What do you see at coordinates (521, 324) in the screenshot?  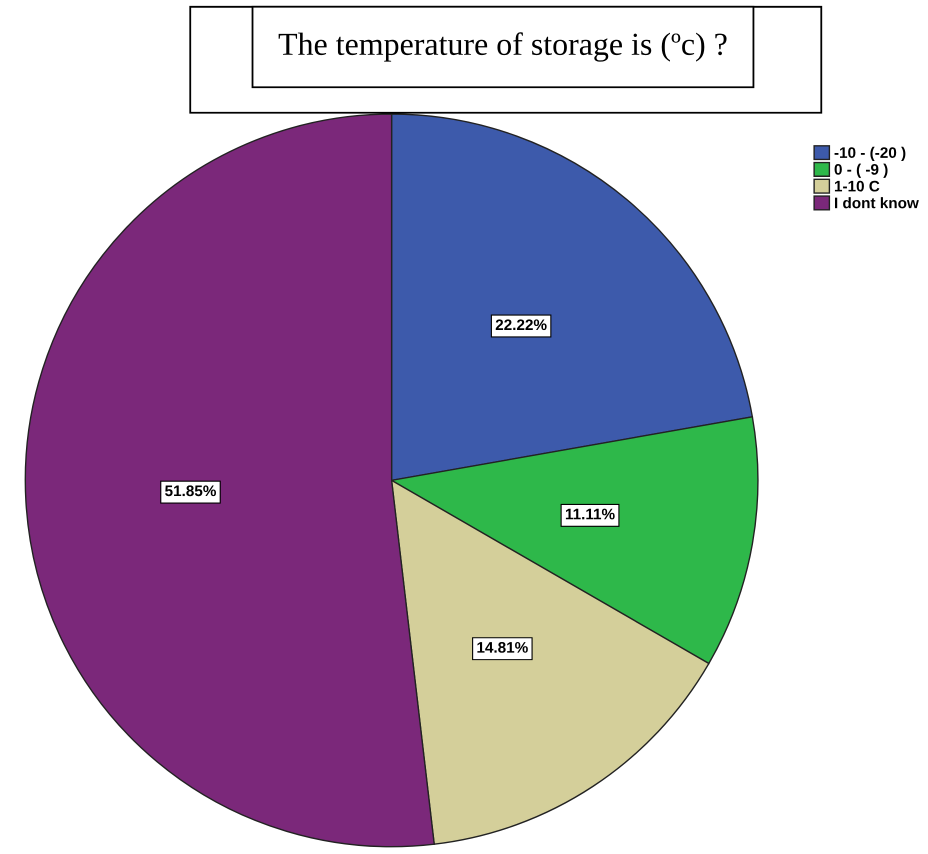 I see `data-label: 22.22%` at bounding box center [521, 324].